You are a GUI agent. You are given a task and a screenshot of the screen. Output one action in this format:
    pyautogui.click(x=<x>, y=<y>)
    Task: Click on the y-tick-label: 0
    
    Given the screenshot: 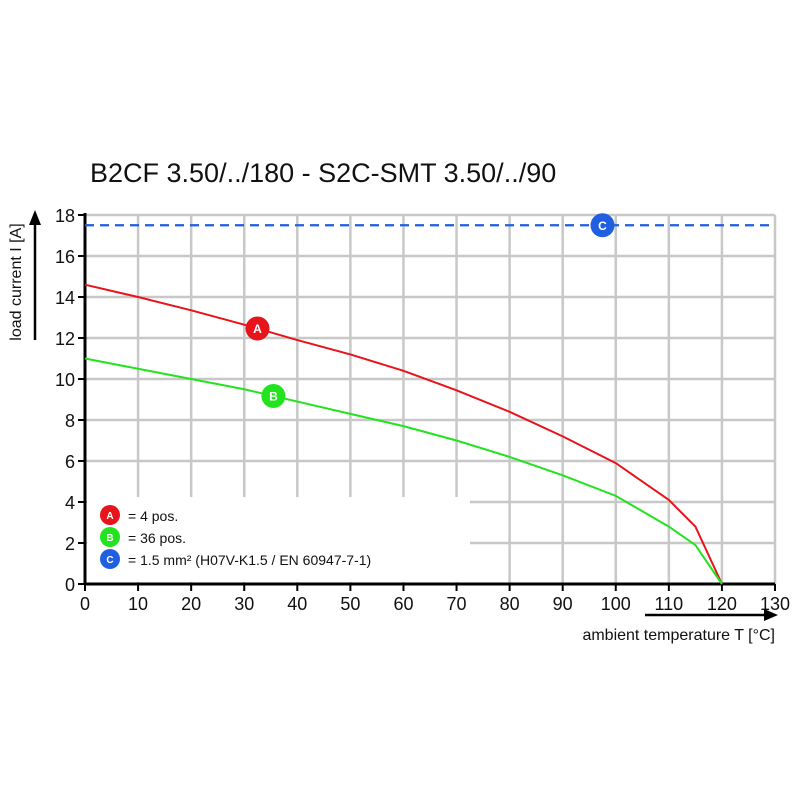 What is the action you would take?
    pyautogui.click(x=70, y=585)
    